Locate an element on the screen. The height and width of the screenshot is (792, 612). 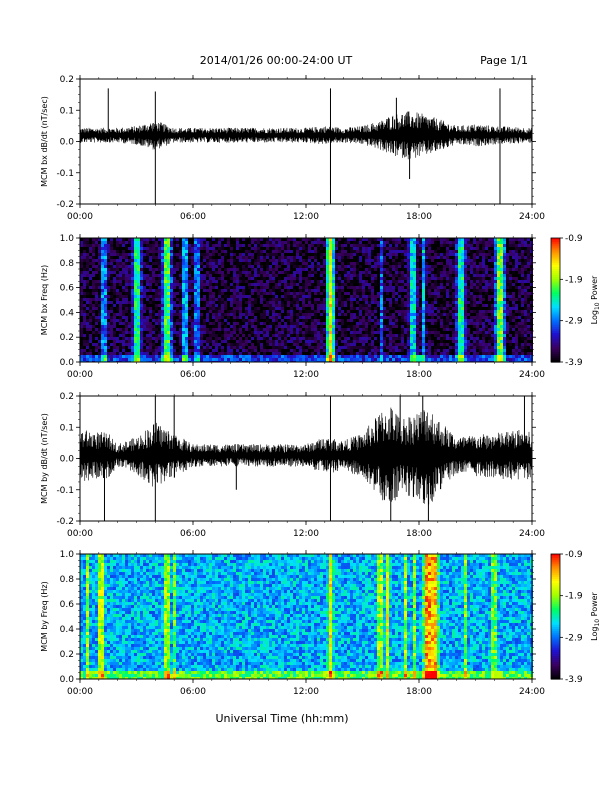
y-tick-label: -0.1 is located at coordinates (65, 174).